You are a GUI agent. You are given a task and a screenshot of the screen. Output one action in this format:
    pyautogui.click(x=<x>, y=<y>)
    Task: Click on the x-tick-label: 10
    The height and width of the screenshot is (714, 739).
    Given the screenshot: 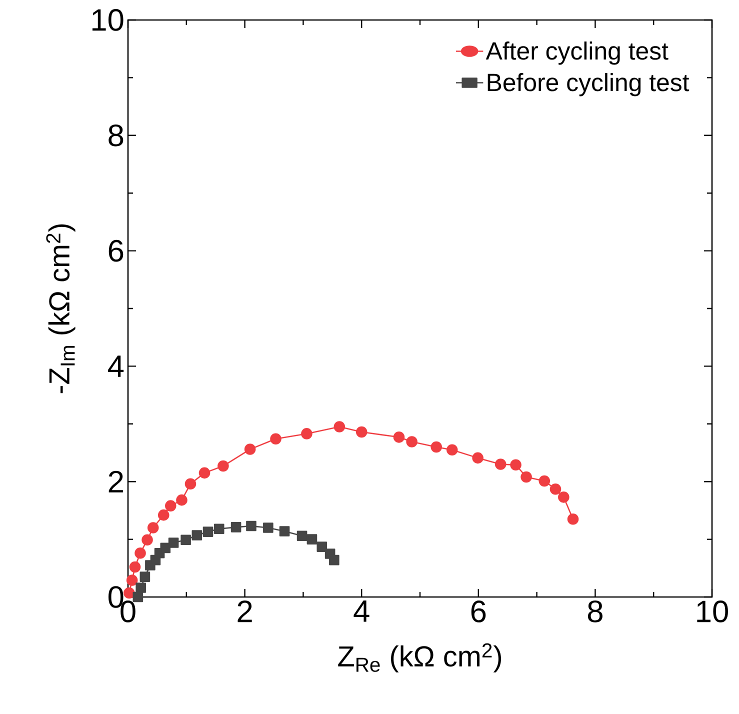 What is the action you would take?
    pyautogui.click(x=712, y=611)
    